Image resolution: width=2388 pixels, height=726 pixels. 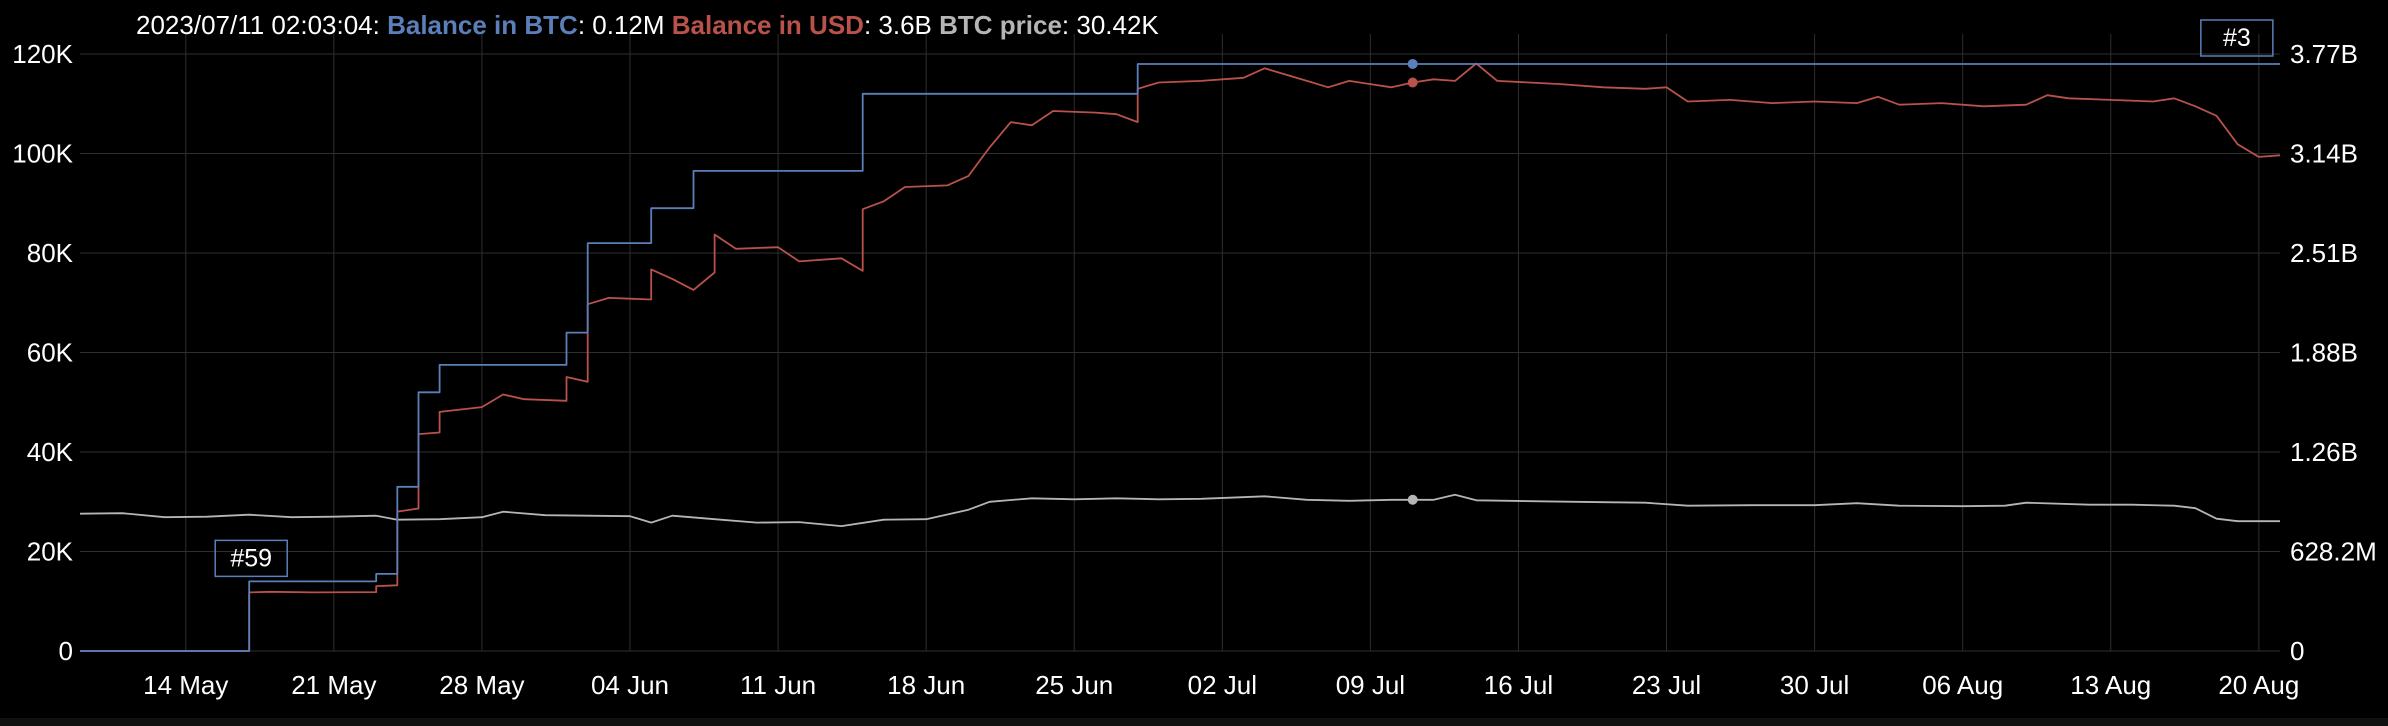 What do you see at coordinates (1666, 685) in the screenshot?
I see `x-axis-tick: 23 Jul` at bounding box center [1666, 685].